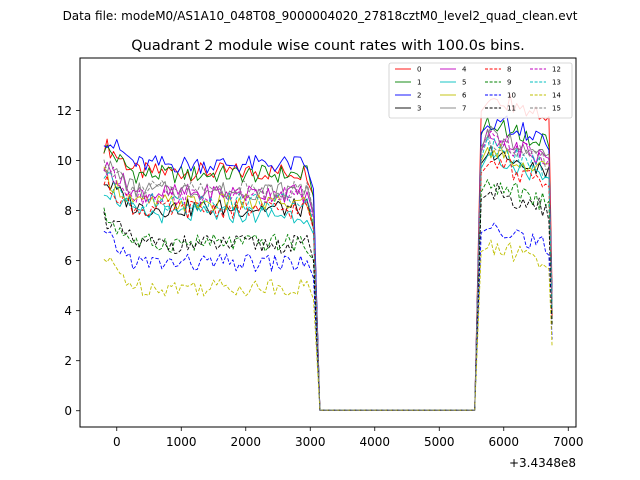  Describe the element at coordinates (374, 442) in the screenshot. I see `x-tick-label: 4000` at that location.